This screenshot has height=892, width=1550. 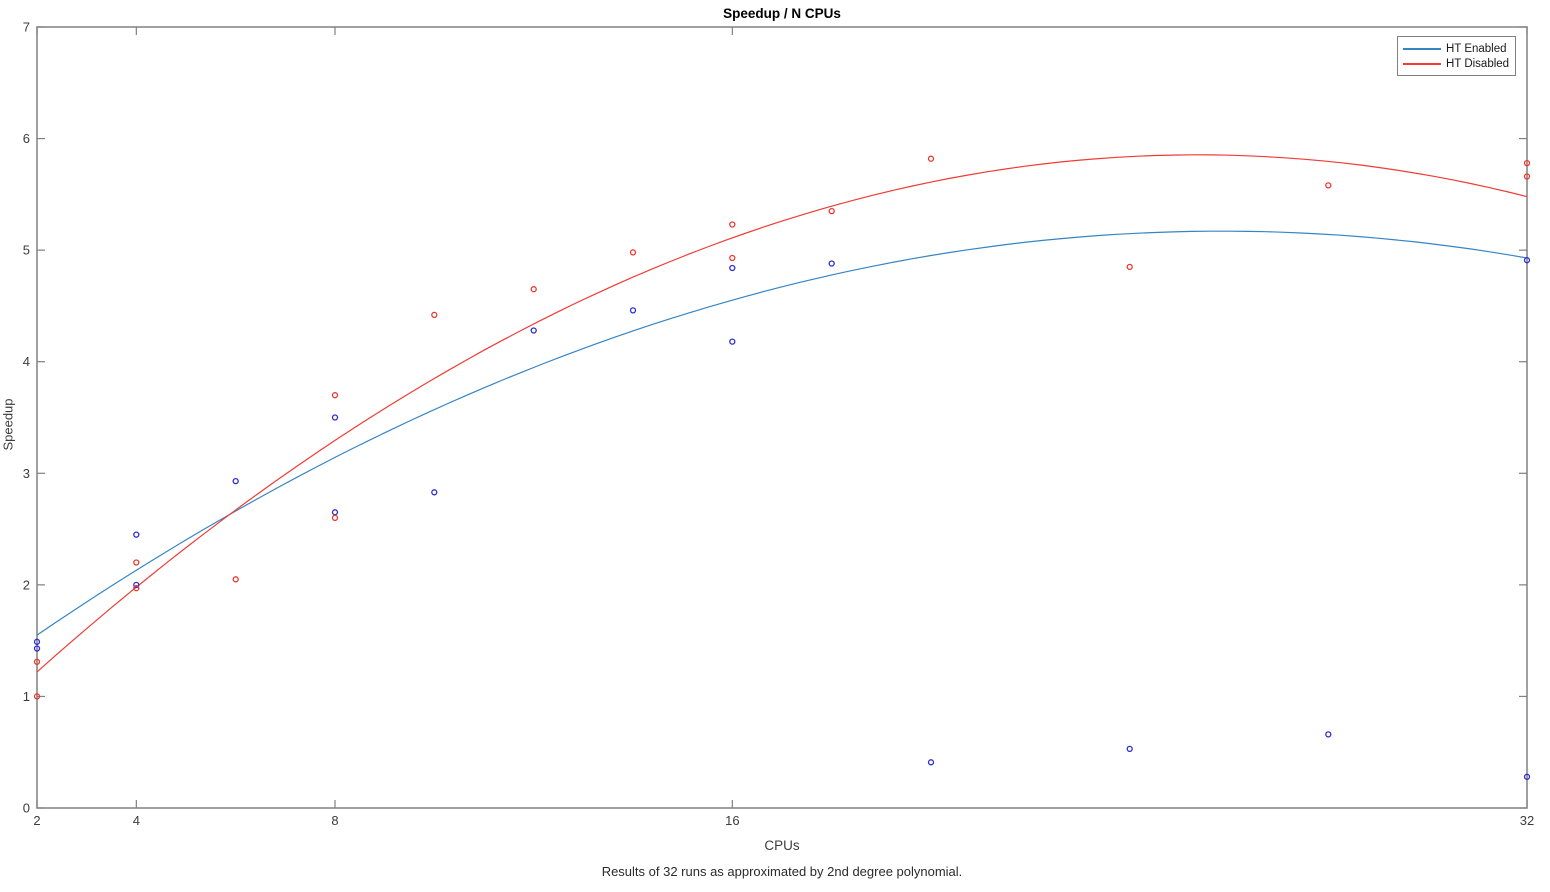 What do you see at coordinates (1527, 820) in the screenshot?
I see `x-tick-label: 32` at bounding box center [1527, 820].